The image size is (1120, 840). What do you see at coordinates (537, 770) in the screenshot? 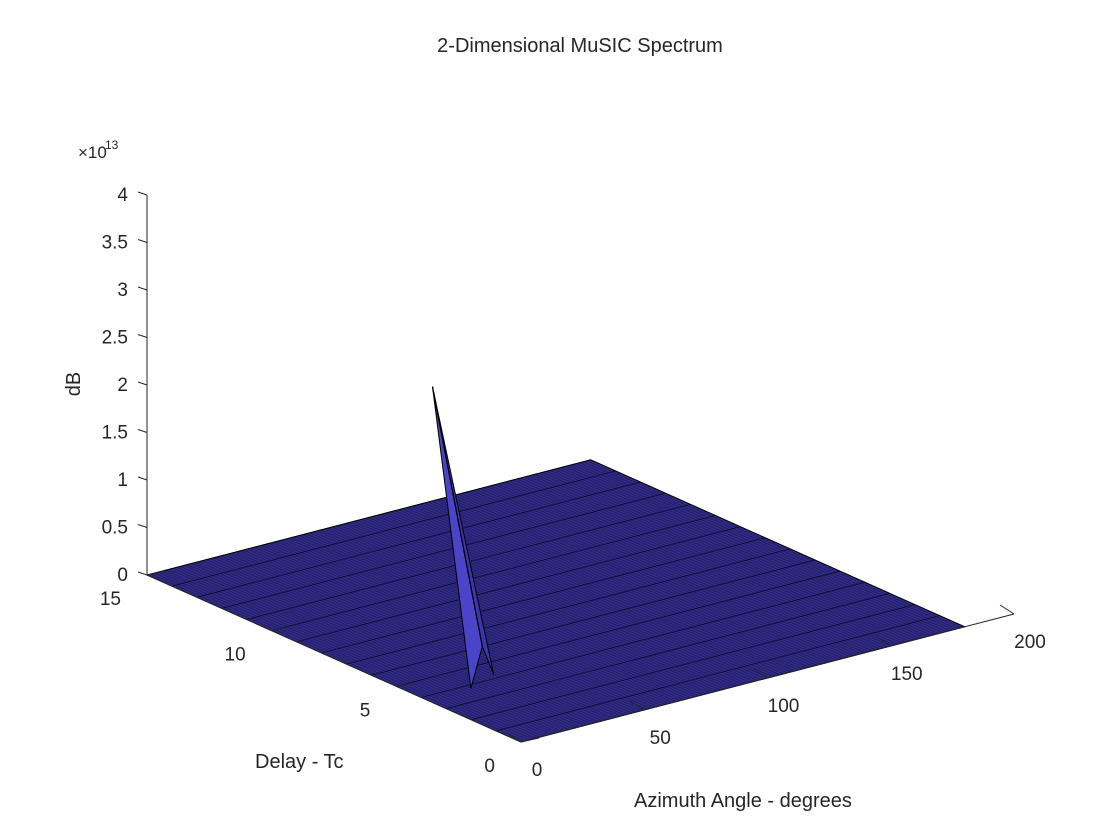
I see `x-tick-label: 0` at bounding box center [537, 770].